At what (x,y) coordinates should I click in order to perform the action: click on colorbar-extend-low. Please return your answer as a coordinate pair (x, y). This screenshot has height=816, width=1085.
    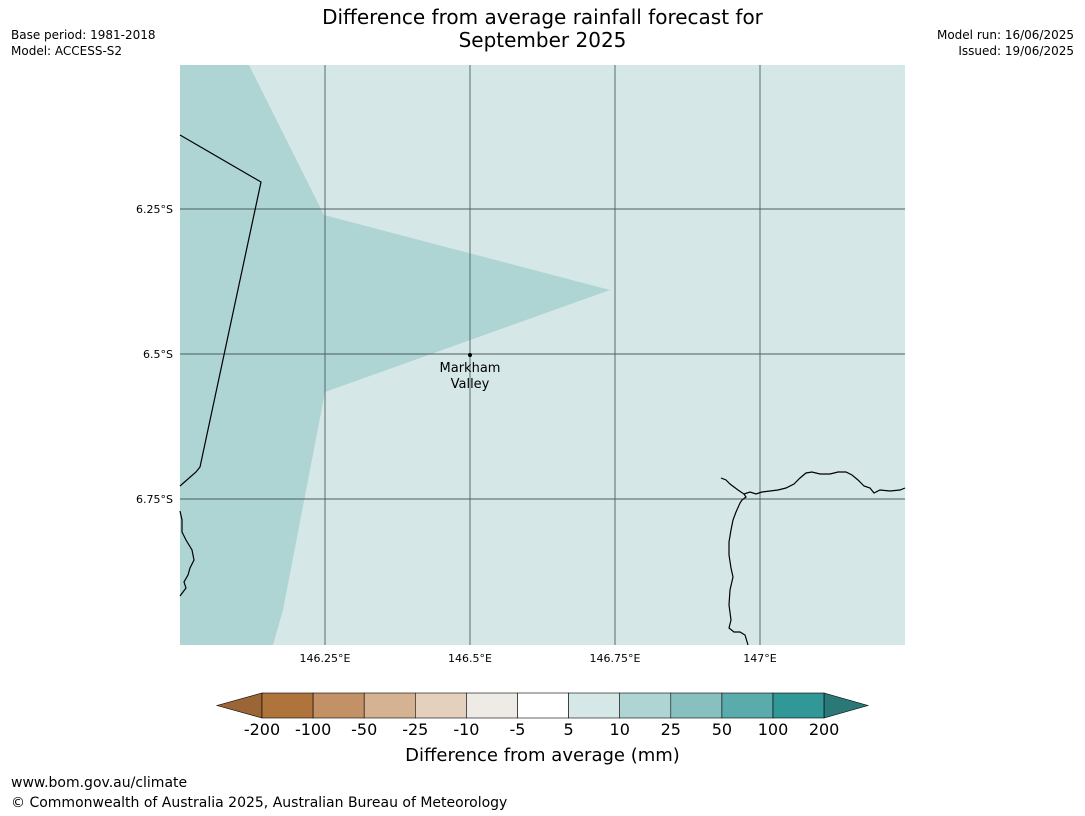
    Looking at the image, I should click on (239, 705).